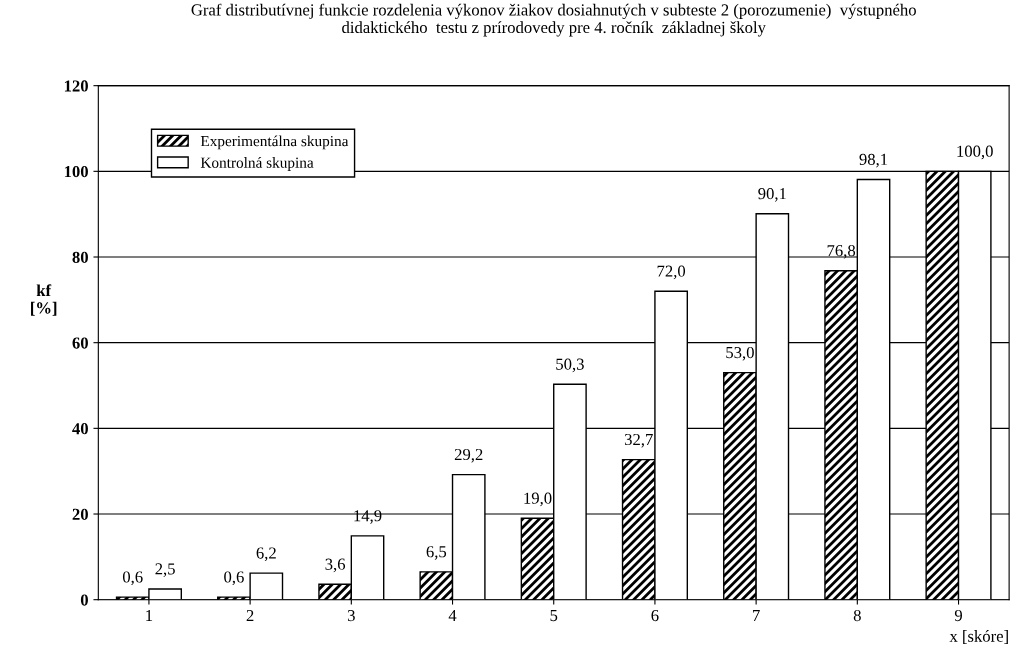  Describe the element at coordinates (553, 20) in the screenshot. I see `chart-title: Graf distributívnej funkcie rozdelenia výkonov žiakov dosiahnutých v subteste 2 (porozumenie) výstupného didaktického testu z prírodovedy pre 4. ročník základnej školy` at that location.